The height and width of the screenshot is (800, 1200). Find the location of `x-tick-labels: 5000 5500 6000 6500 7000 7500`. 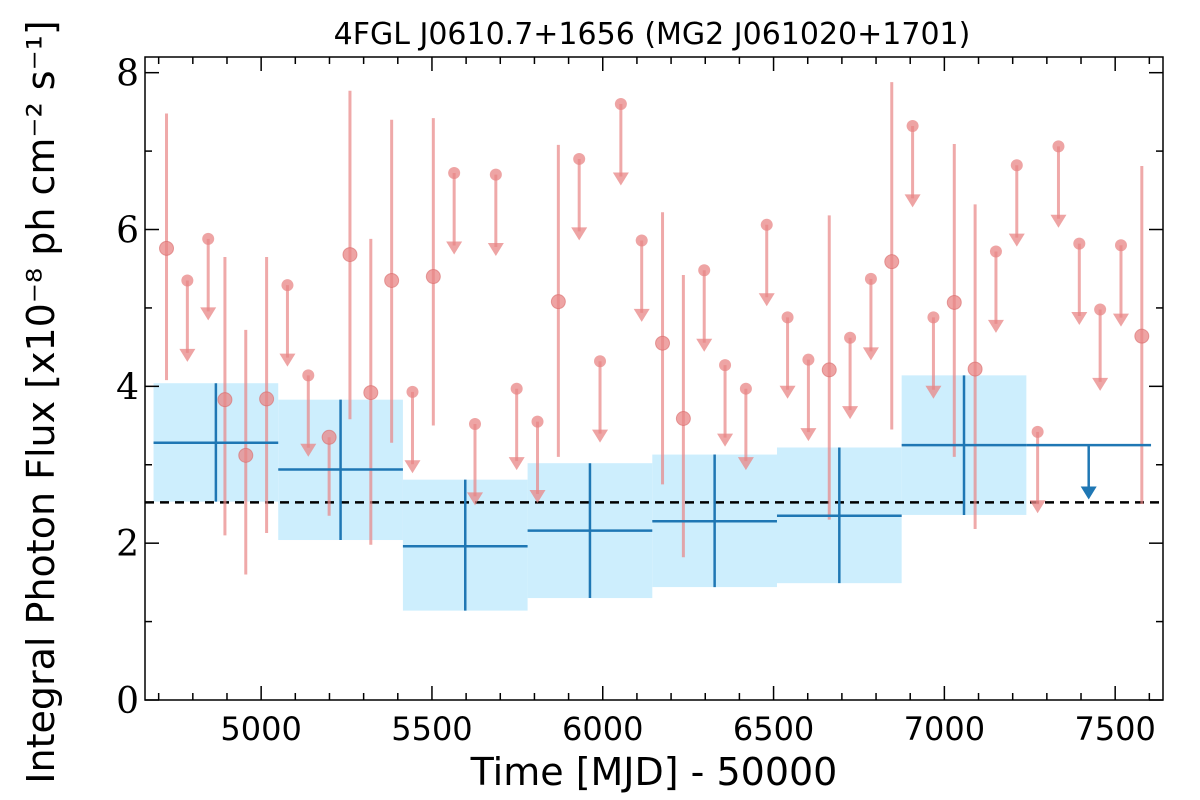

x-tick-labels: 5000 5500 6000 6500 7000 7500 is located at coordinates (687, 729).